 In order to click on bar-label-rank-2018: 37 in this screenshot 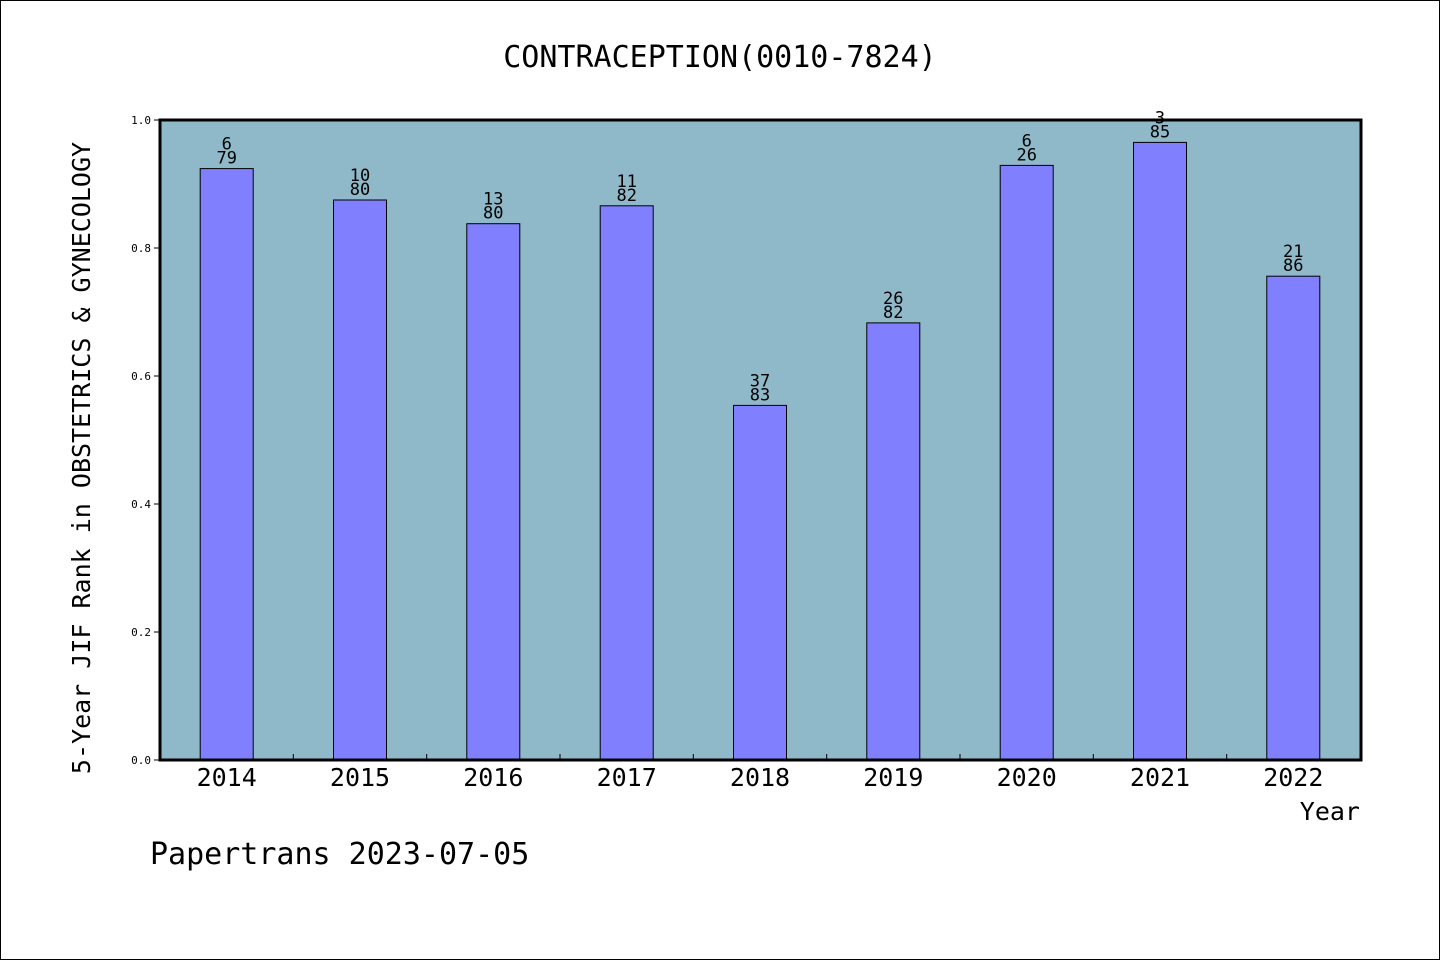, I will do `click(760, 381)`.